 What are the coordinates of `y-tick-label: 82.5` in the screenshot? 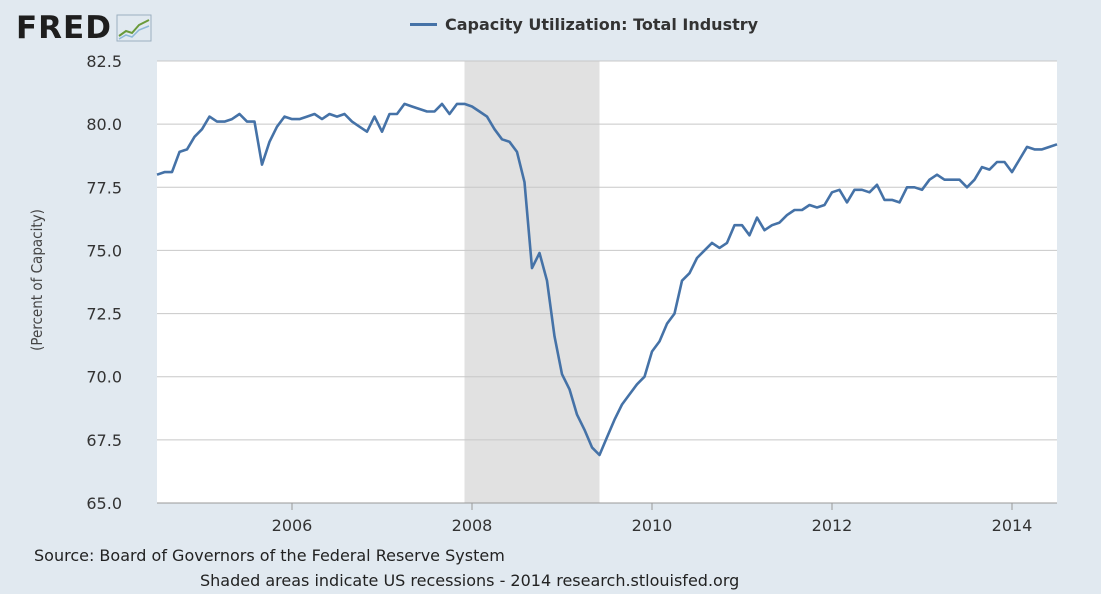 It's located at (104, 61).